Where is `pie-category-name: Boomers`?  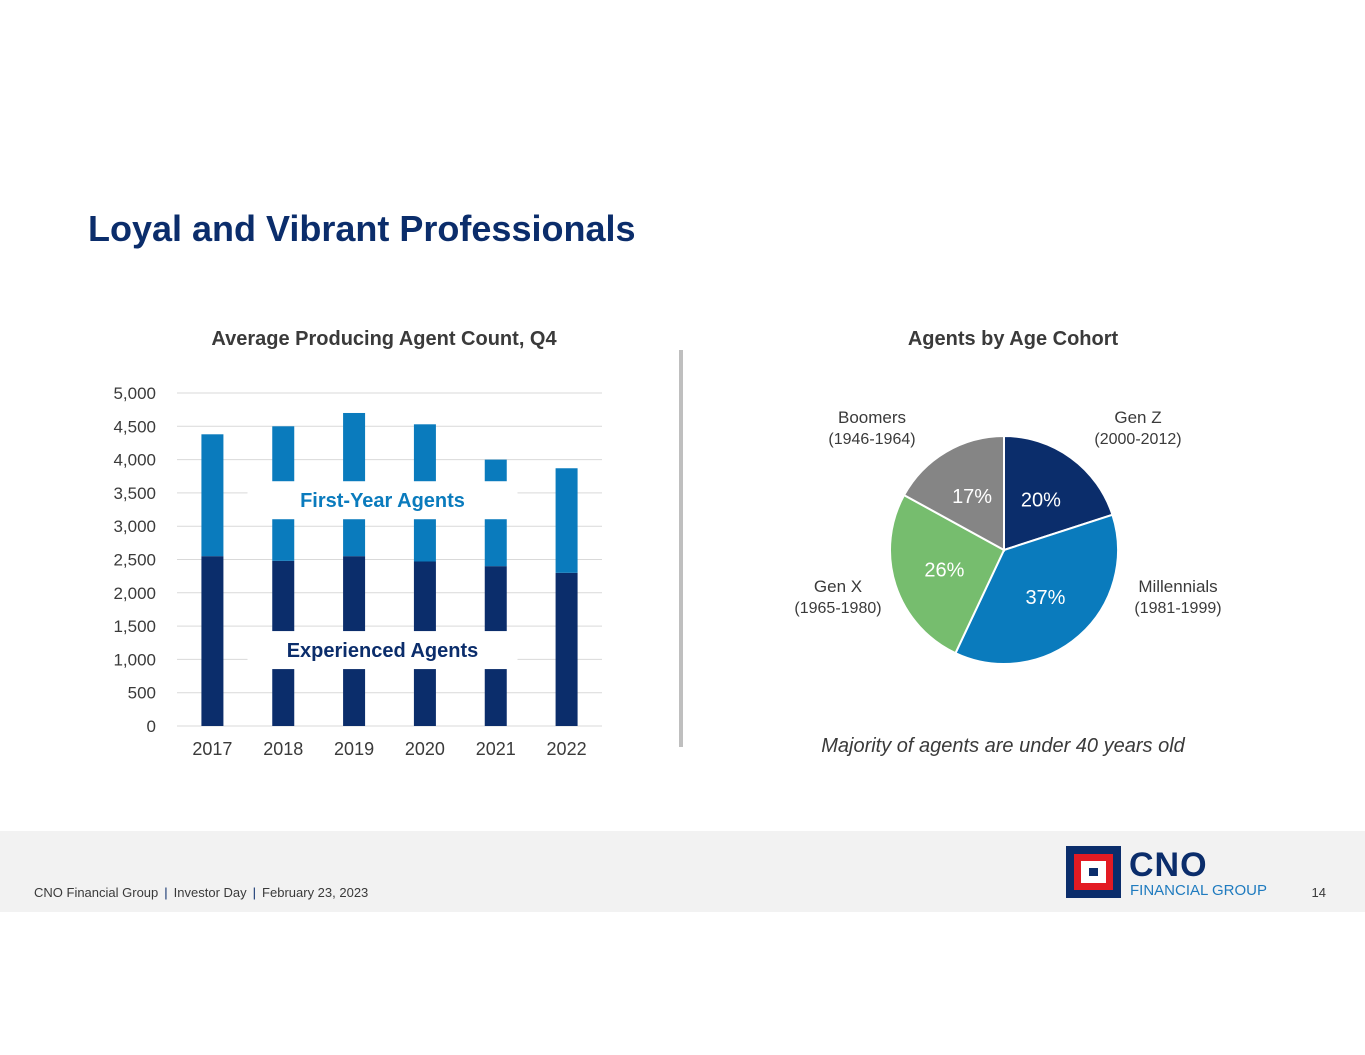
pie-category-name: Boomers is located at coordinates (872, 417).